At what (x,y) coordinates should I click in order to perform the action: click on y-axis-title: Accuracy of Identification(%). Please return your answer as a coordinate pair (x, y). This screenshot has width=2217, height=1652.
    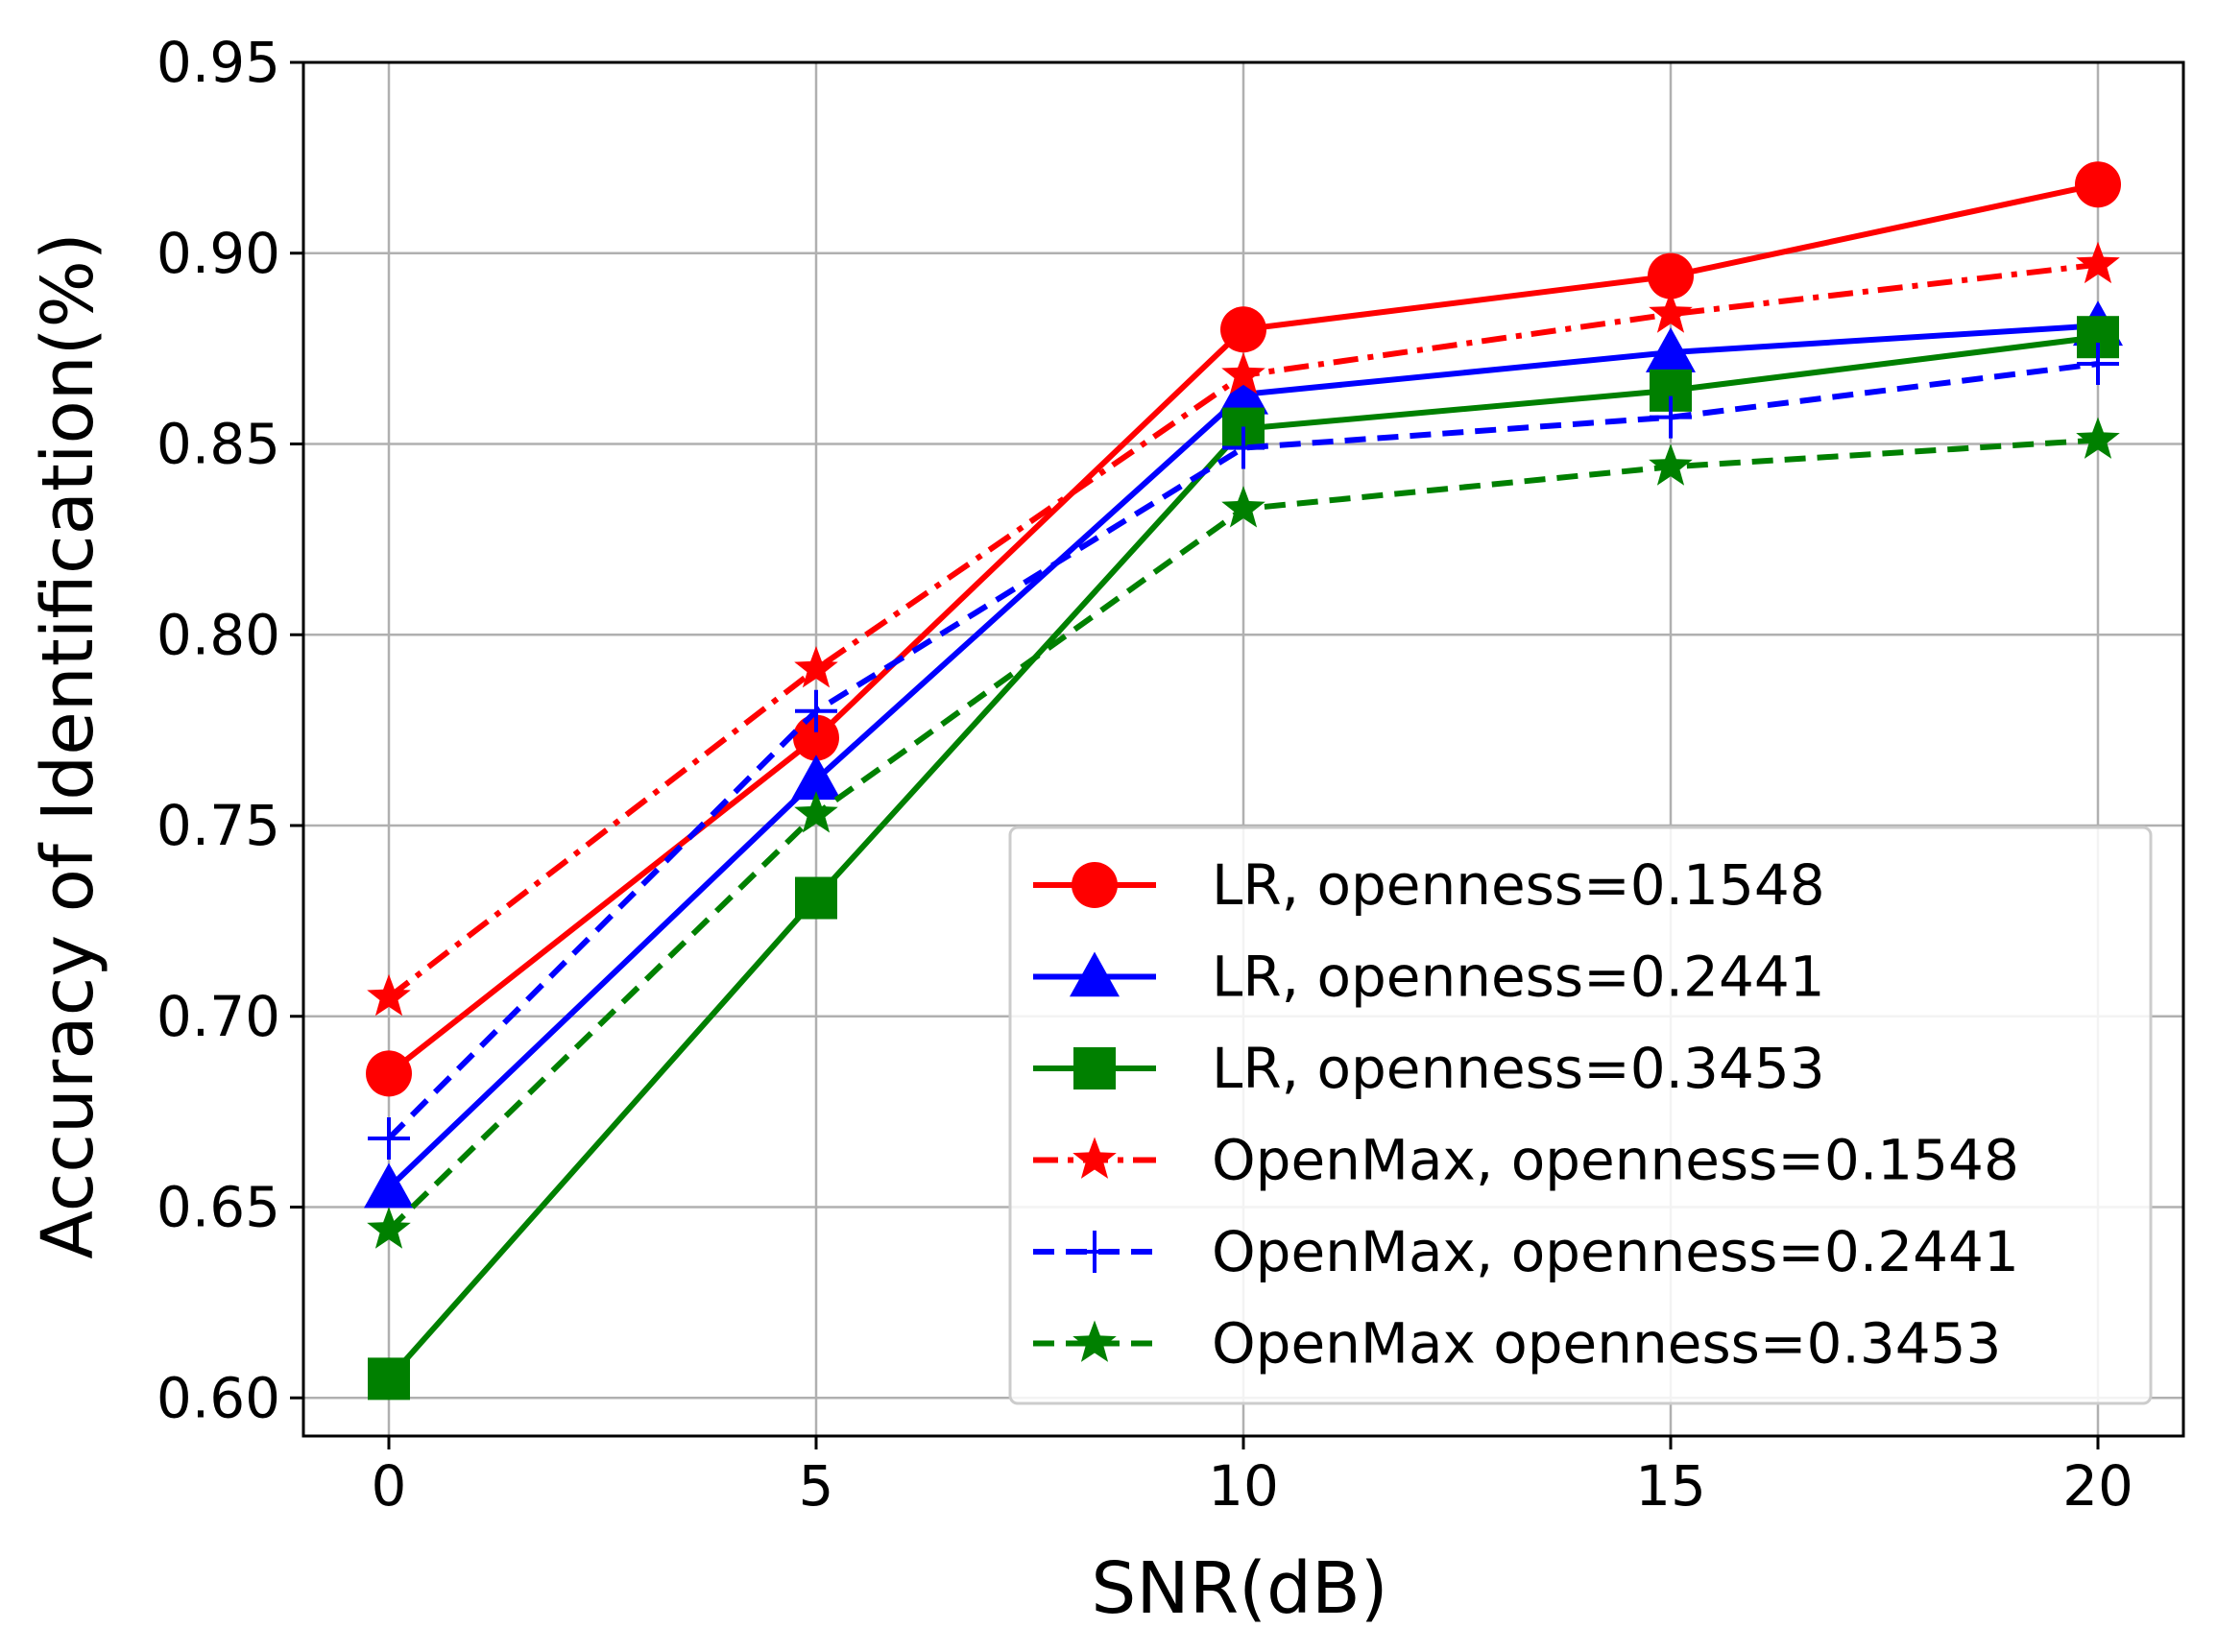
    Looking at the image, I should click on (68, 745).